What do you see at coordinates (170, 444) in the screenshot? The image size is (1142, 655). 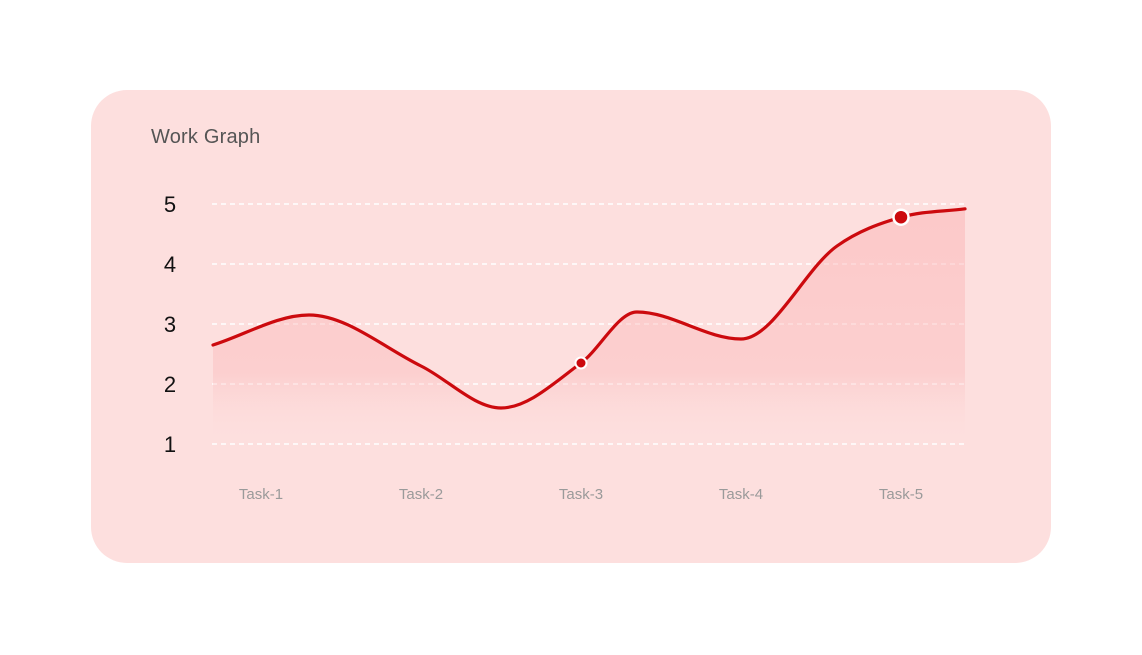 I see `y-tick-label: 1` at bounding box center [170, 444].